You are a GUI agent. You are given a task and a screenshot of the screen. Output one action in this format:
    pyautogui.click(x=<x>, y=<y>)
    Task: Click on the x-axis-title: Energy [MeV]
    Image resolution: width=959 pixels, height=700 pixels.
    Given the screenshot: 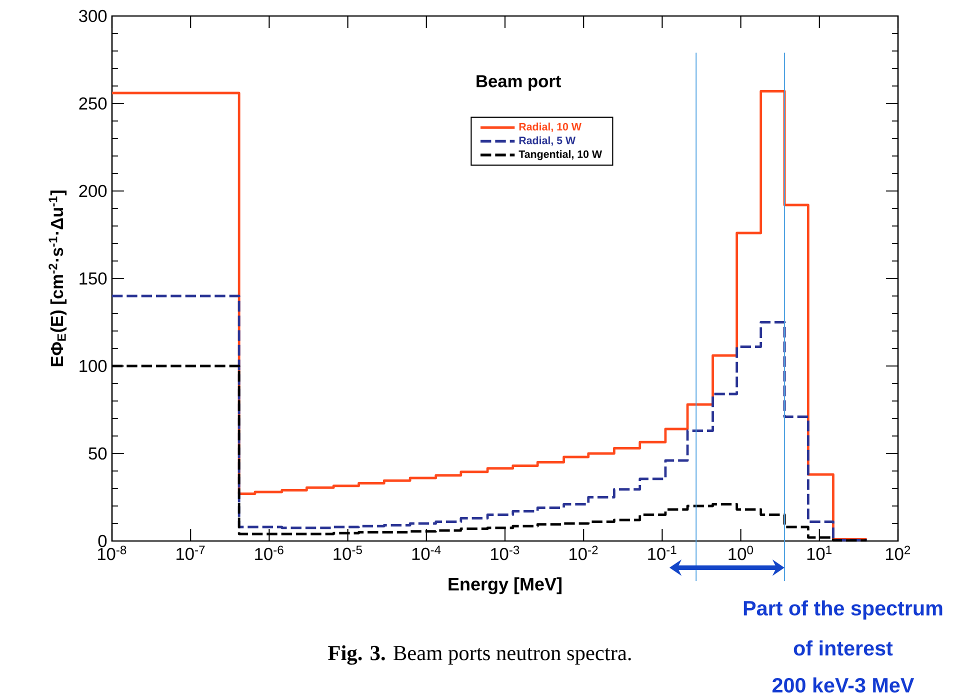 What is the action you would take?
    pyautogui.click(x=505, y=585)
    